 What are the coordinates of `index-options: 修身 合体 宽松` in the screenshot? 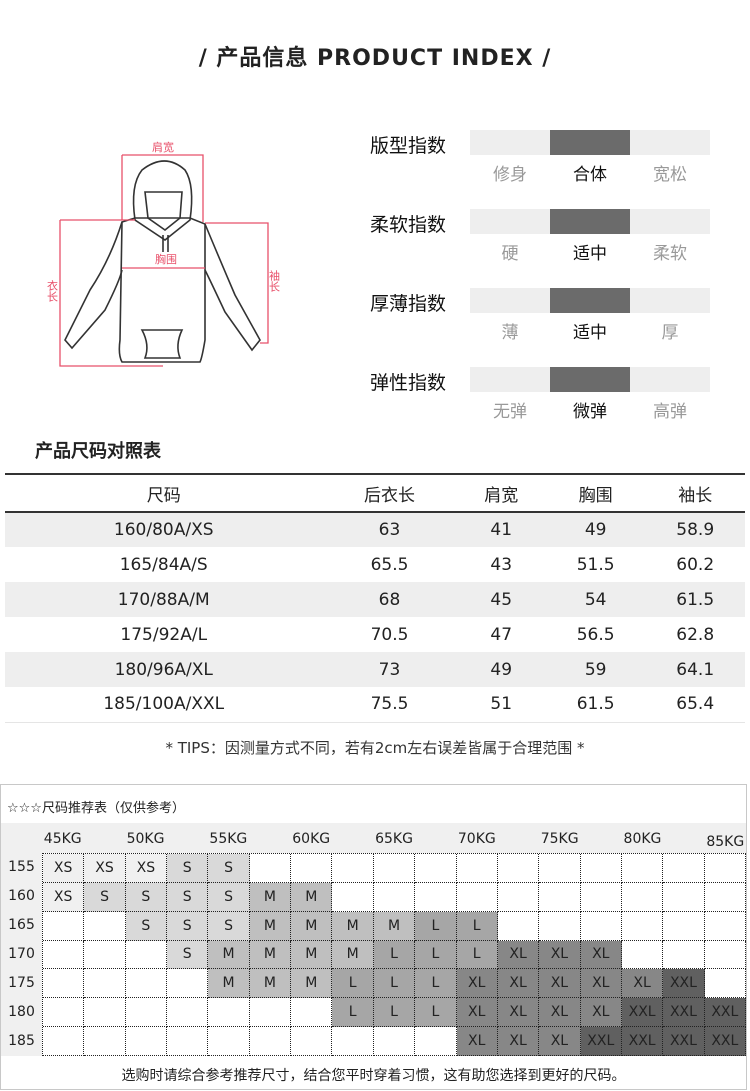 It's located at (590, 172).